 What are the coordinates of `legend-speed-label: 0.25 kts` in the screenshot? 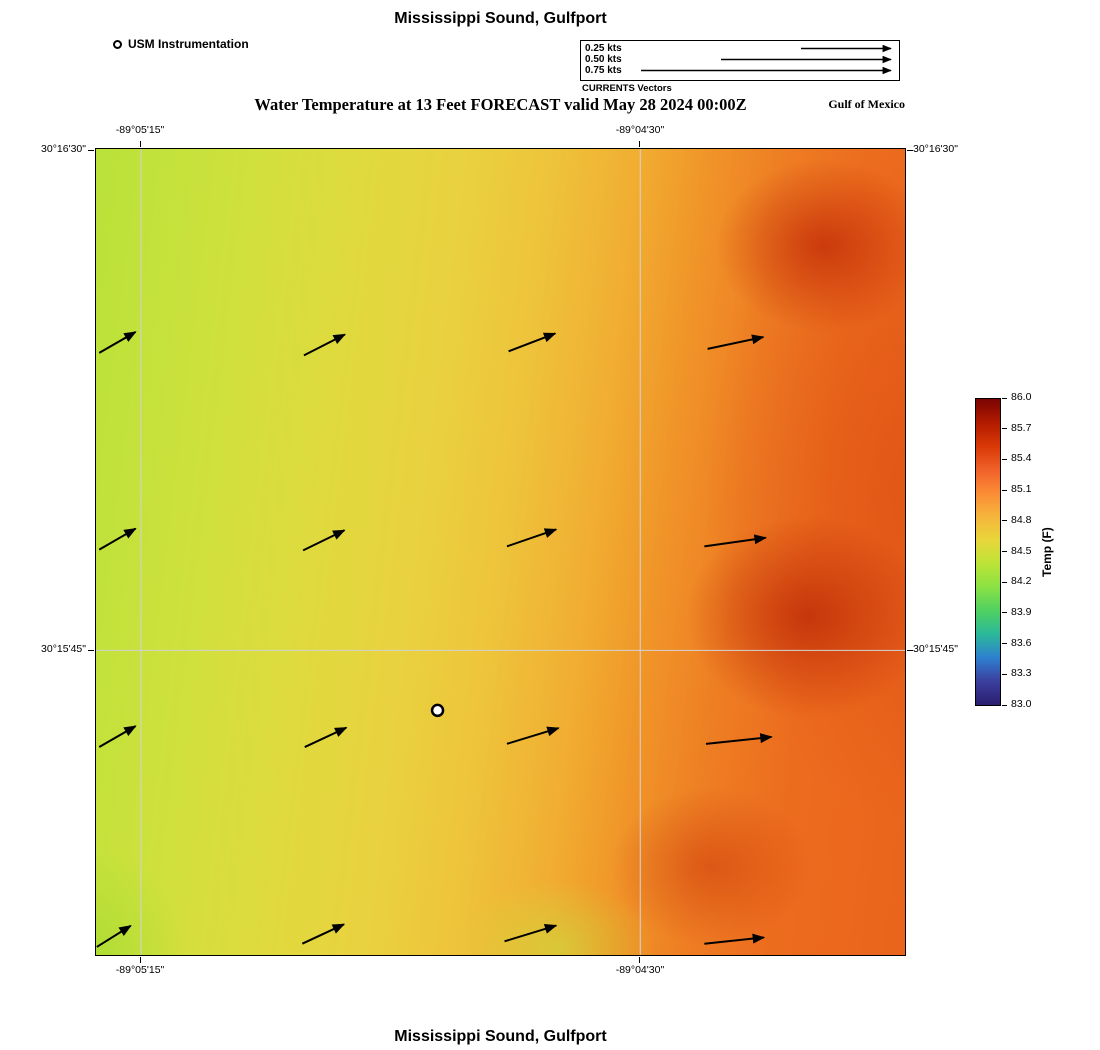 It's located at (603, 48).